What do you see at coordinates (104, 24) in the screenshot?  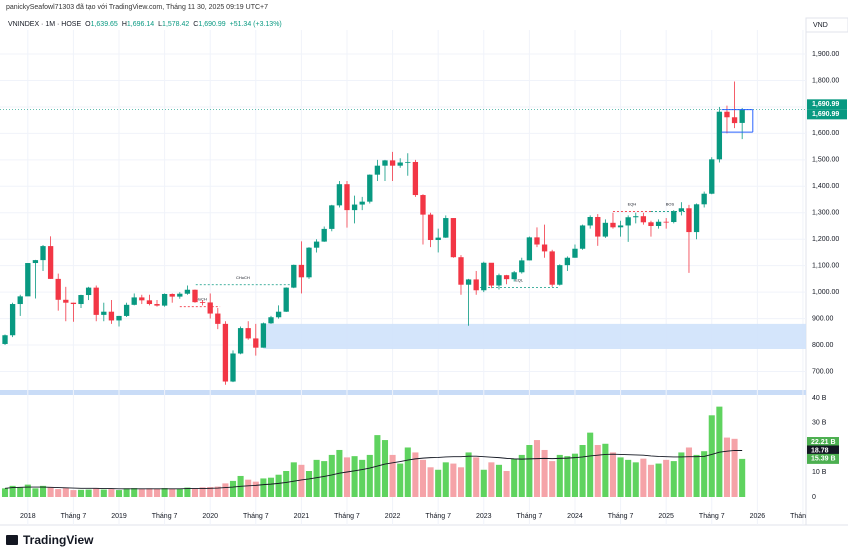 I see `legend-value: 1,639.65` at bounding box center [104, 24].